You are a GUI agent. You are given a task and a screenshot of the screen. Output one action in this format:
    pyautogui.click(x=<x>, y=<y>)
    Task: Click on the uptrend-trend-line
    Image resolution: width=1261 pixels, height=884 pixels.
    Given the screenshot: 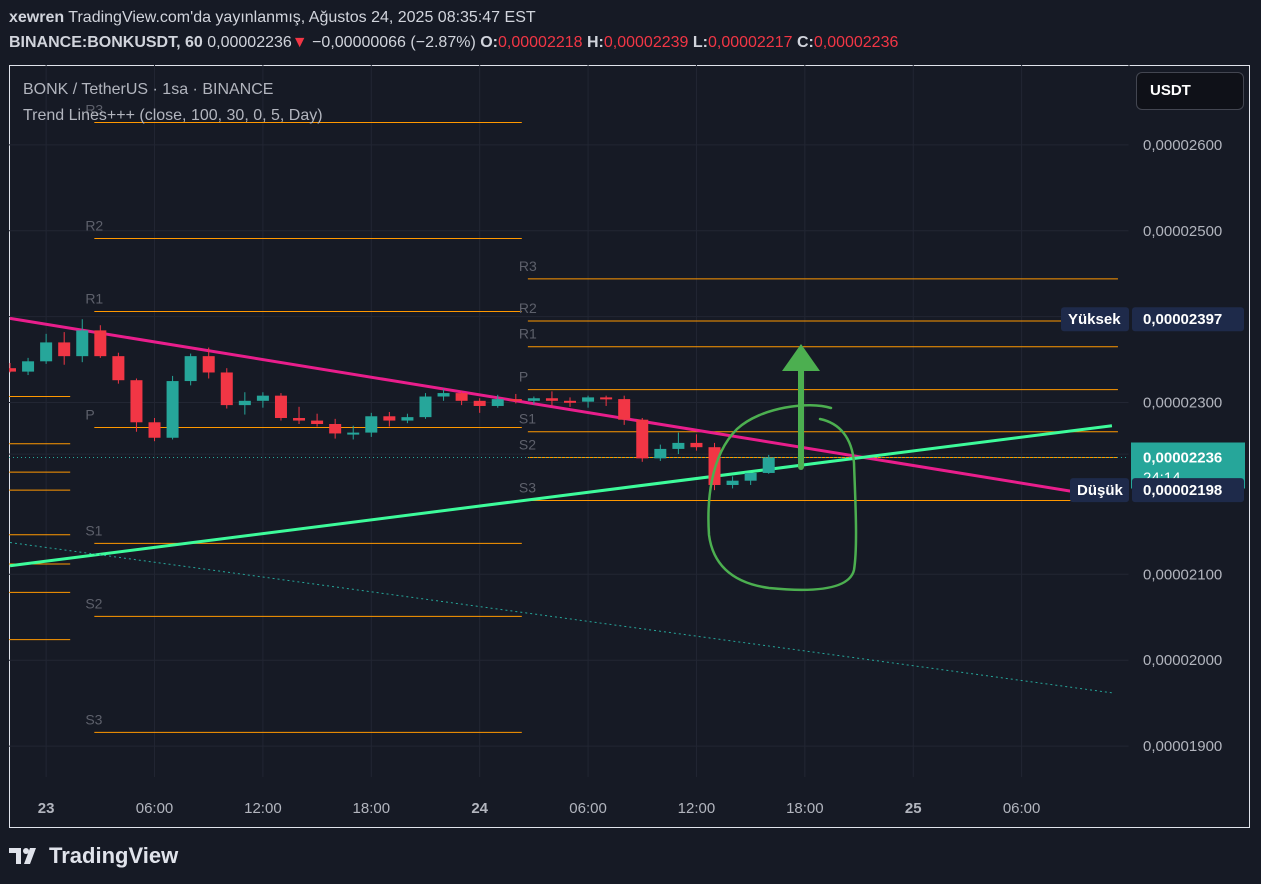 What is the action you would take?
    pyautogui.click(x=561, y=496)
    